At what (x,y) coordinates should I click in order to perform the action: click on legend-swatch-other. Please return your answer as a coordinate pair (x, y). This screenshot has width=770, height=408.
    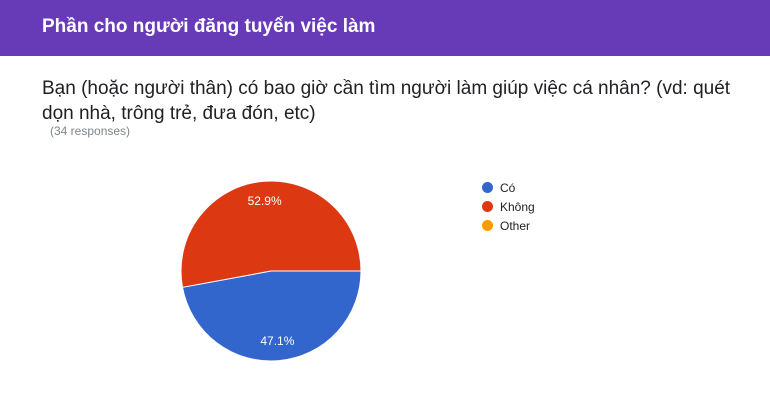
    Looking at the image, I should click on (487, 225).